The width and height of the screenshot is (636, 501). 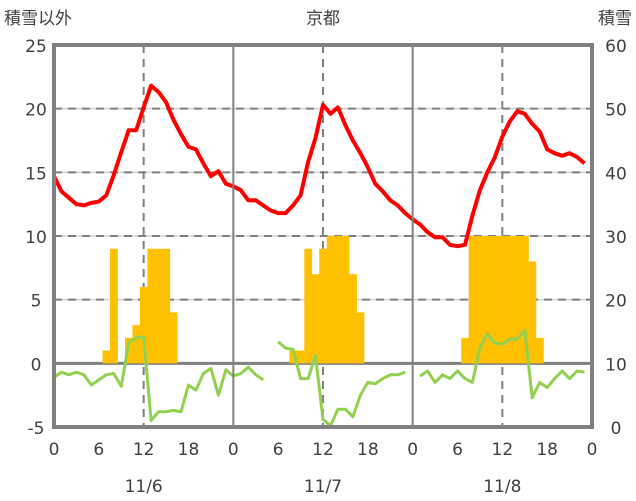 What do you see at coordinates (36, 365) in the screenshot?
I see `left-tick-label: 0` at bounding box center [36, 365].